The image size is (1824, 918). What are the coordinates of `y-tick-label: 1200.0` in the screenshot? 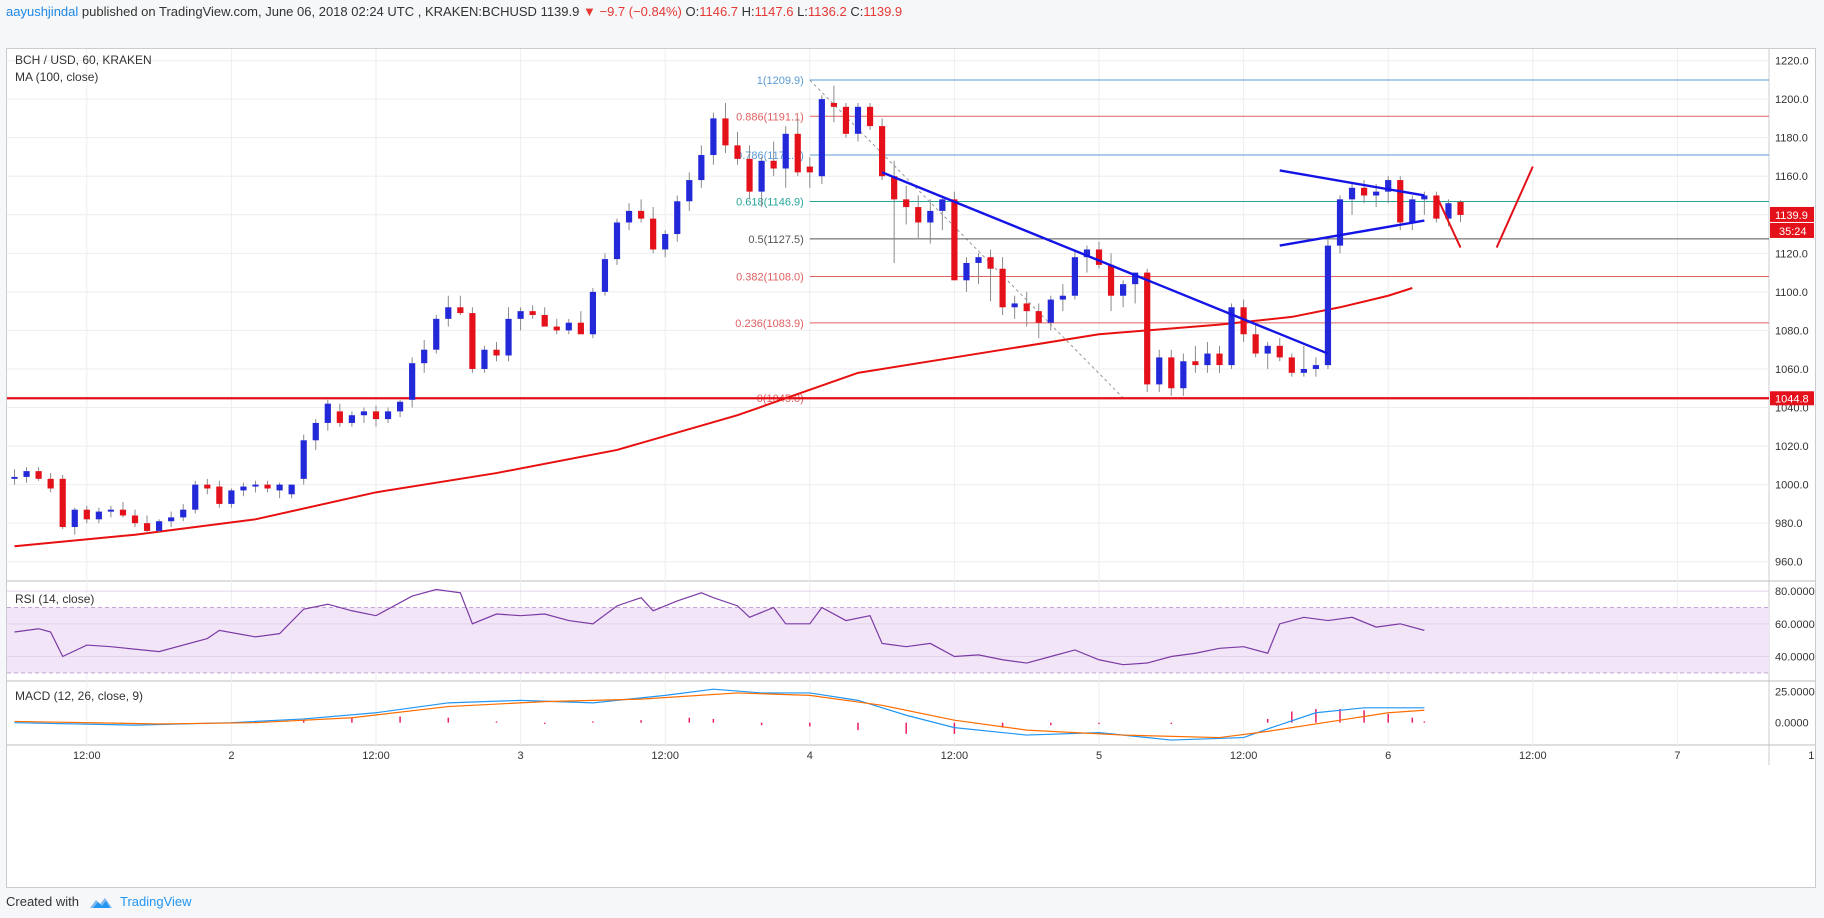 It's located at (1792, 100).